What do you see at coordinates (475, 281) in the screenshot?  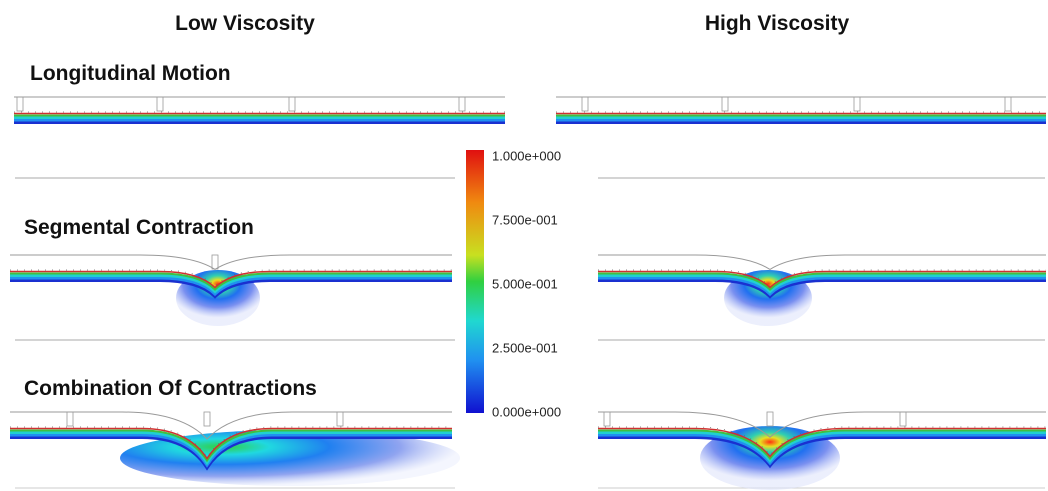 I see `colorbar` at bounding box center [475, 281].